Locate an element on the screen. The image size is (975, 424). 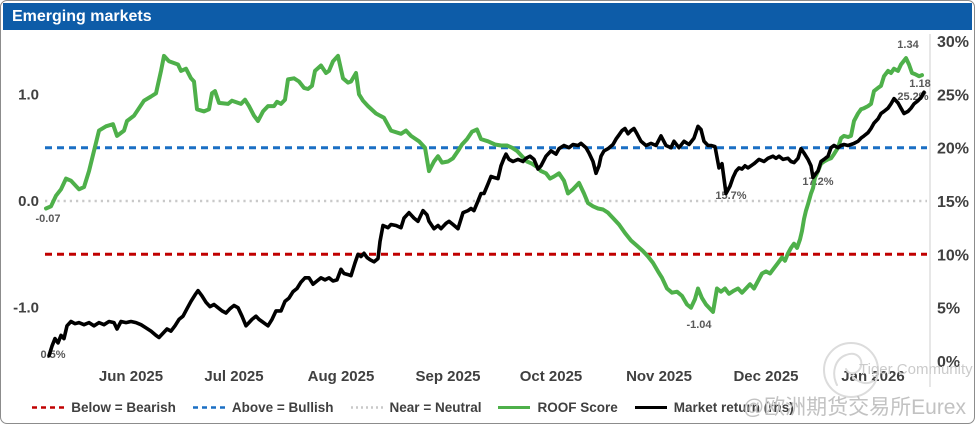
legend-label: Below = Bearish is located at coordinates (123, 407).